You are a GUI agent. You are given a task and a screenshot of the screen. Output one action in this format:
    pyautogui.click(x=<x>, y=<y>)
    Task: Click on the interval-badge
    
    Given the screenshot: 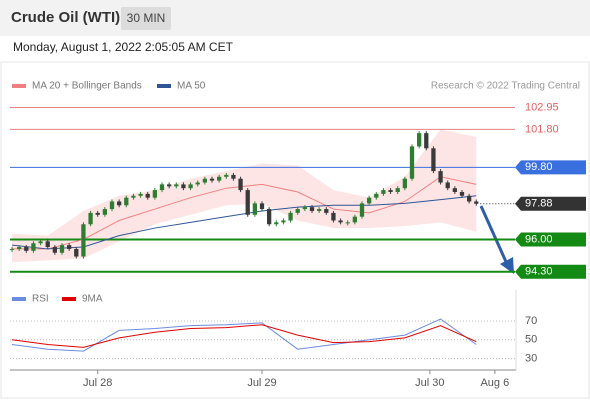 What is the action you would take?
    pyautogui.click(x=146, y=18)
    